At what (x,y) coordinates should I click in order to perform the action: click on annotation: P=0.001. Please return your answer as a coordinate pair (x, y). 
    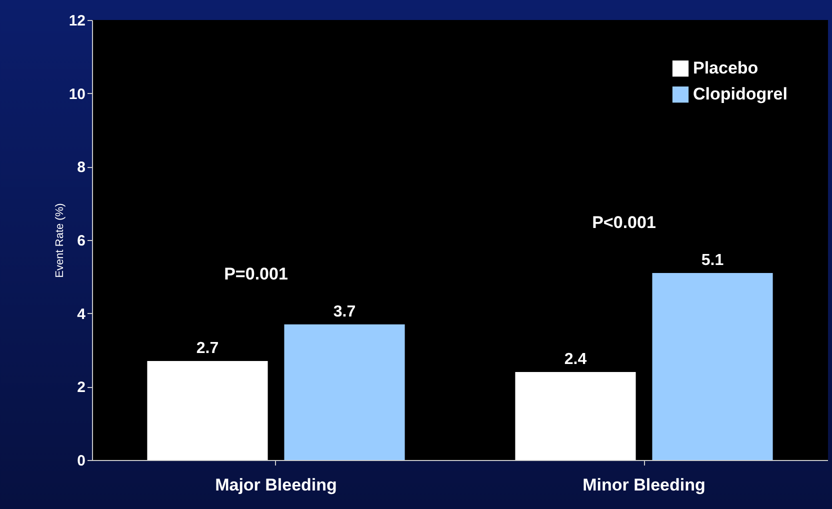
    Looking at the image, I should click on (256, 274).